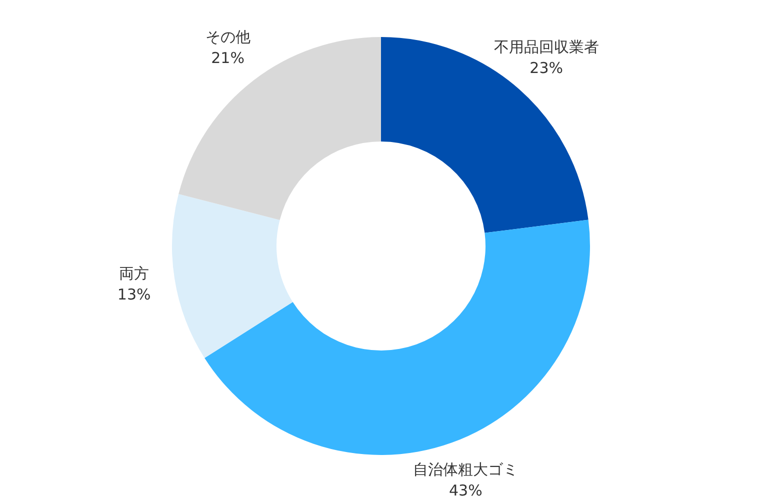  Describe the element at coordinates (134, 295) in the screenshot. I see `data-label: 13%` at that location.